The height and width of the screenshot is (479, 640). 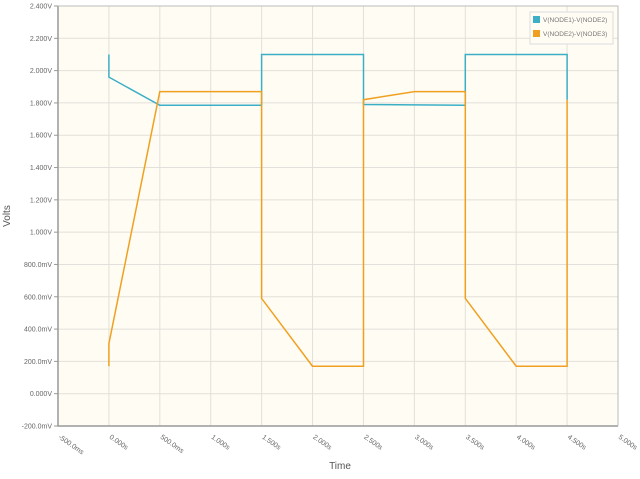 What do you see at coordinates (577, 443) in the screenshot?
I see `x-tick-label: 4.500s` at bounding box center [577, 443].